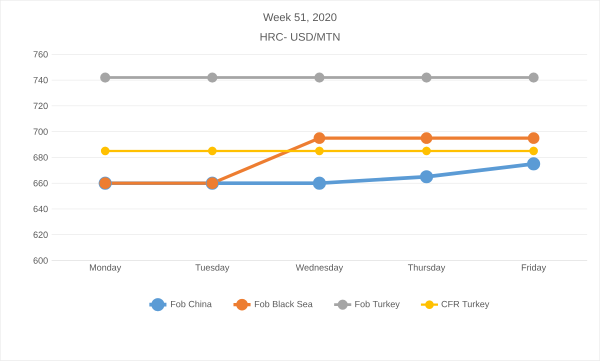  I want to click on y-tick-label: 640, so click(41, 209).